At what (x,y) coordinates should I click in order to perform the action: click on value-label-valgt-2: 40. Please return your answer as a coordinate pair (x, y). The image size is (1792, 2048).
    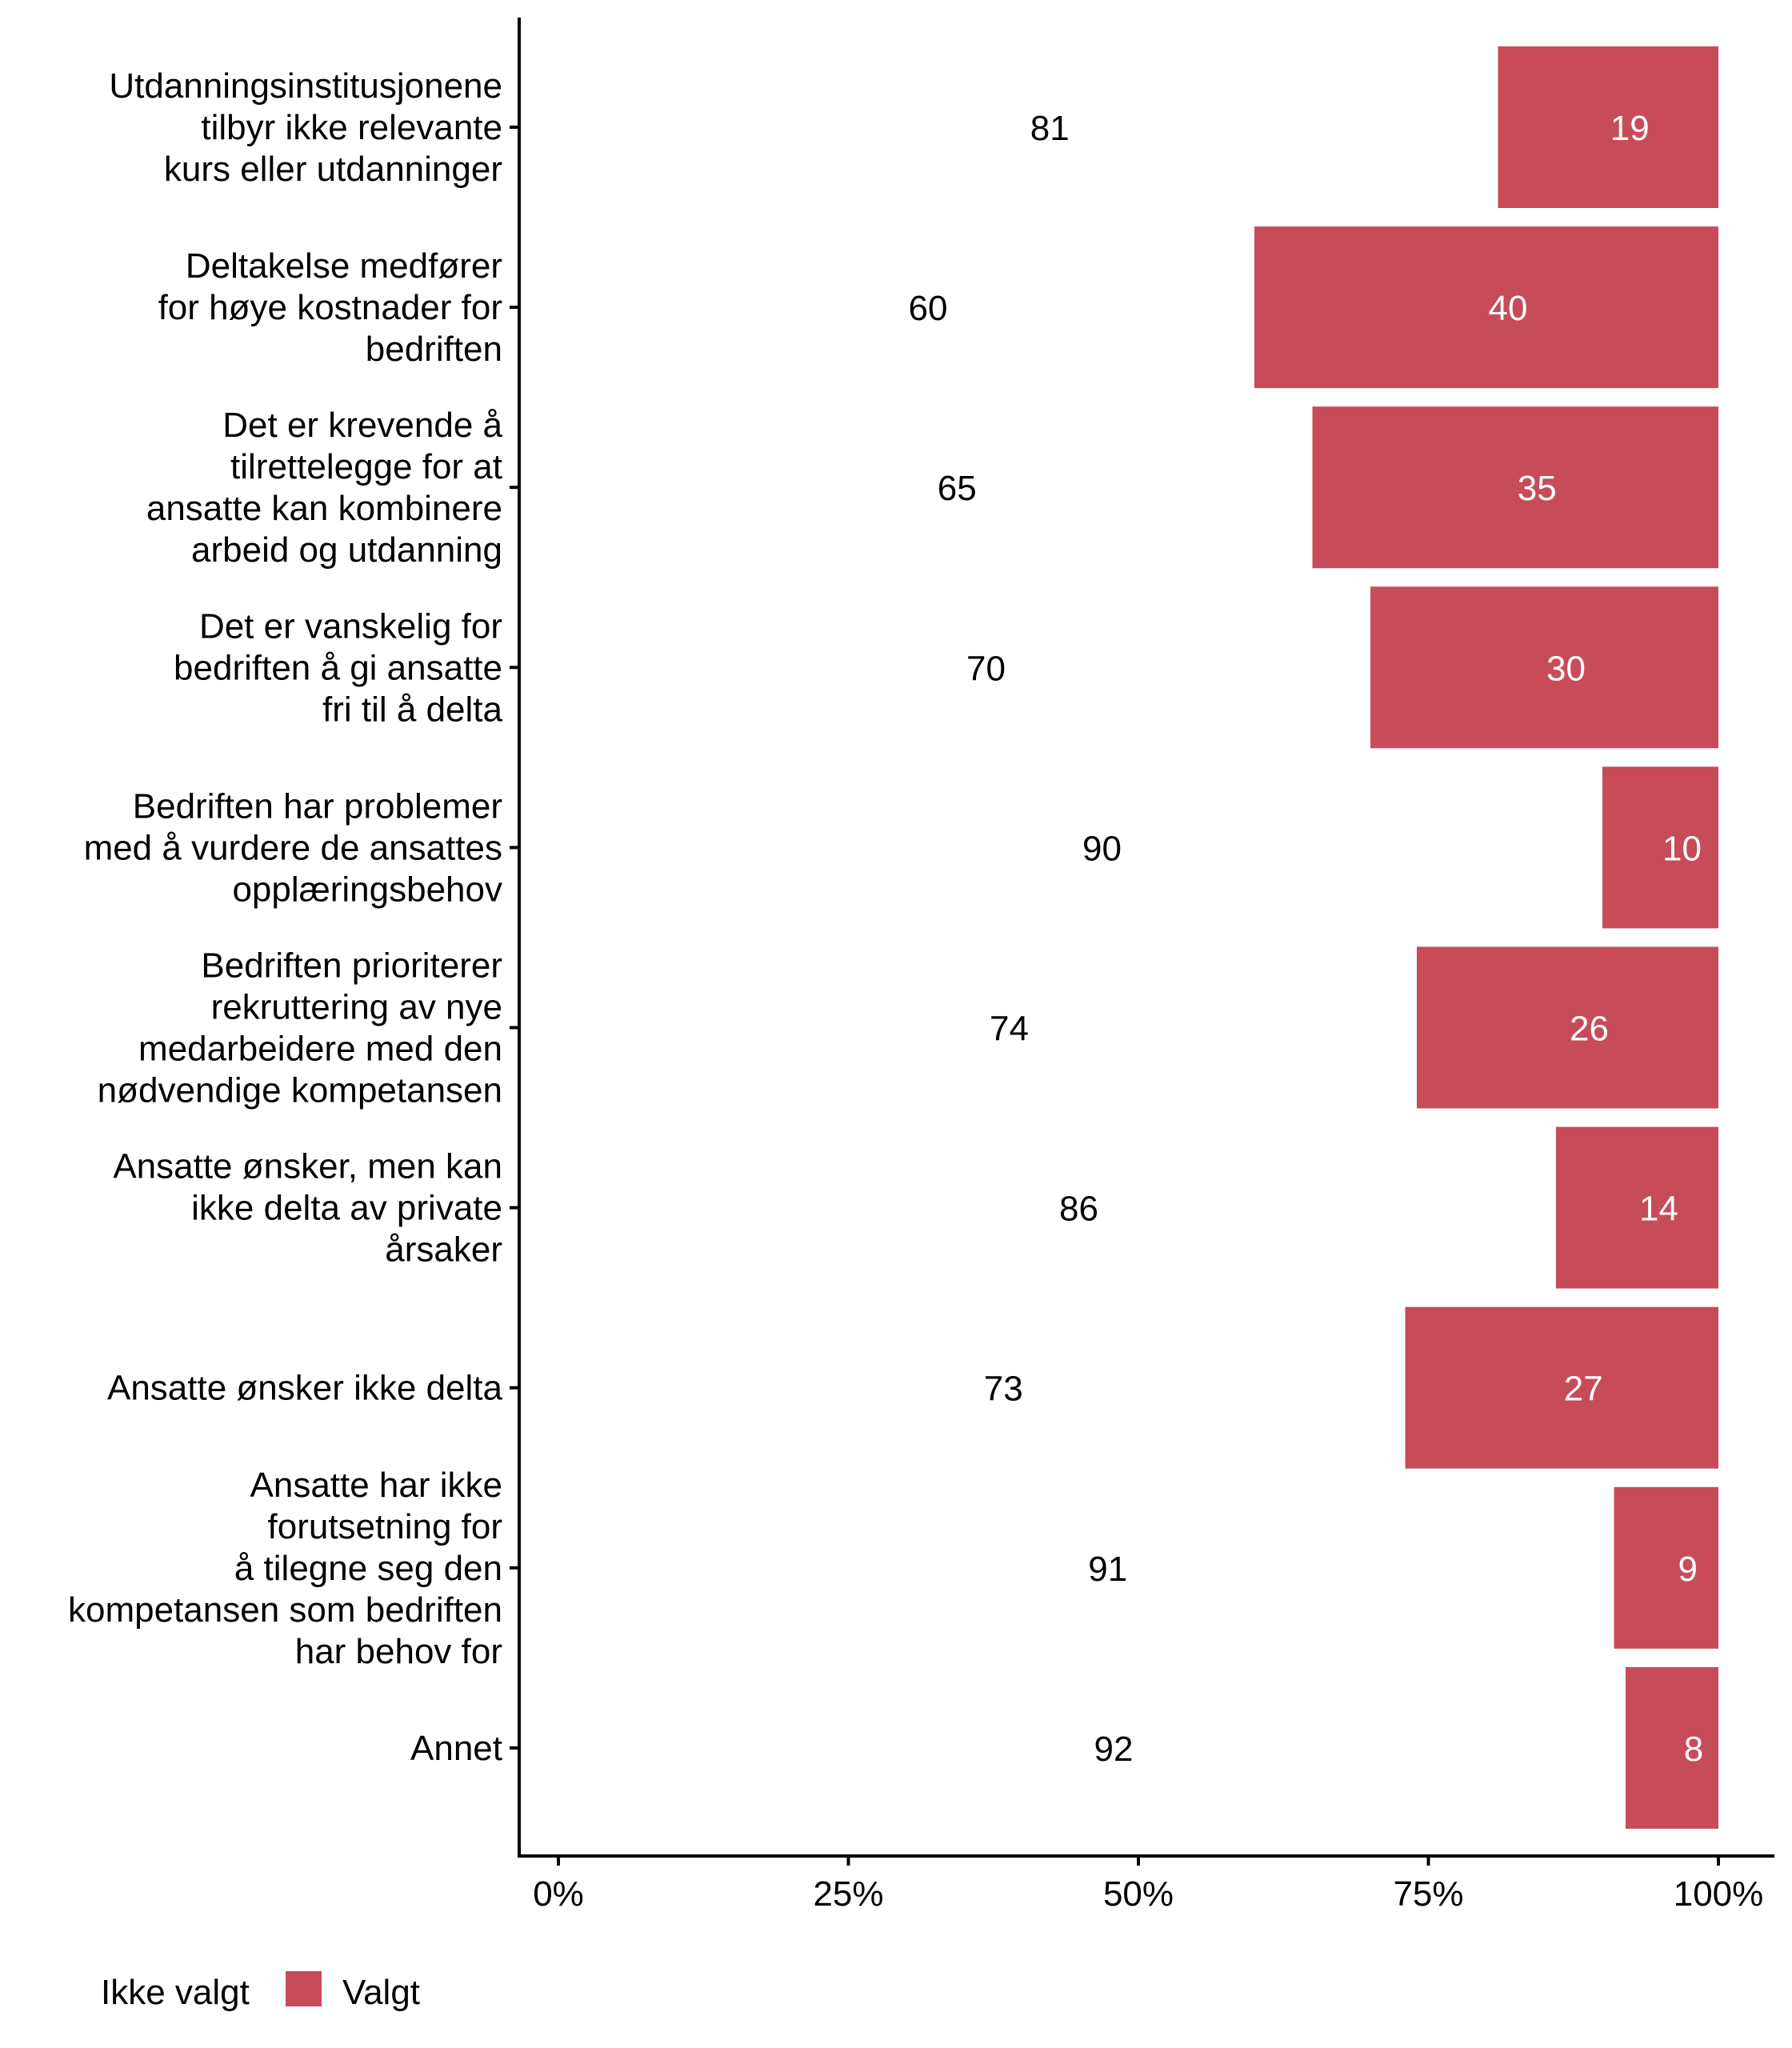
    Looking at the image, I should click on (1508, 308).